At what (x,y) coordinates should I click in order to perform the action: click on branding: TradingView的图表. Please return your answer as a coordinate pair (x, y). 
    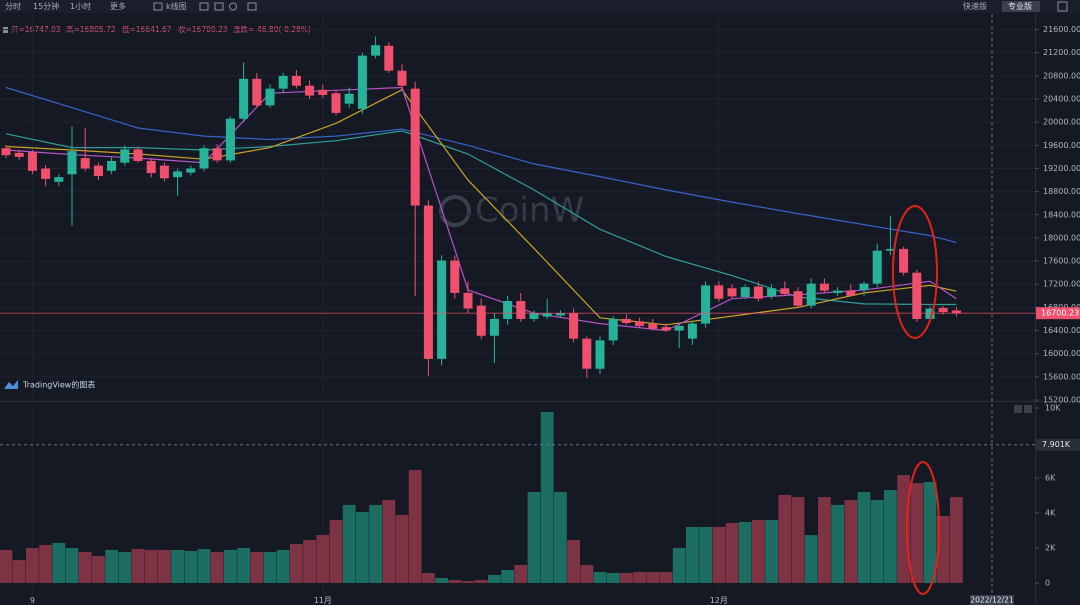
    Looking at the image, I should click on (58, 385).